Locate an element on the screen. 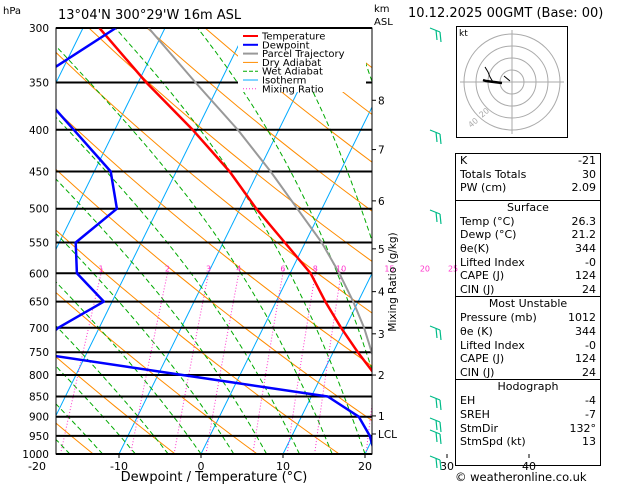  legend-entry: Temperature is located at coordinates (293, 37).